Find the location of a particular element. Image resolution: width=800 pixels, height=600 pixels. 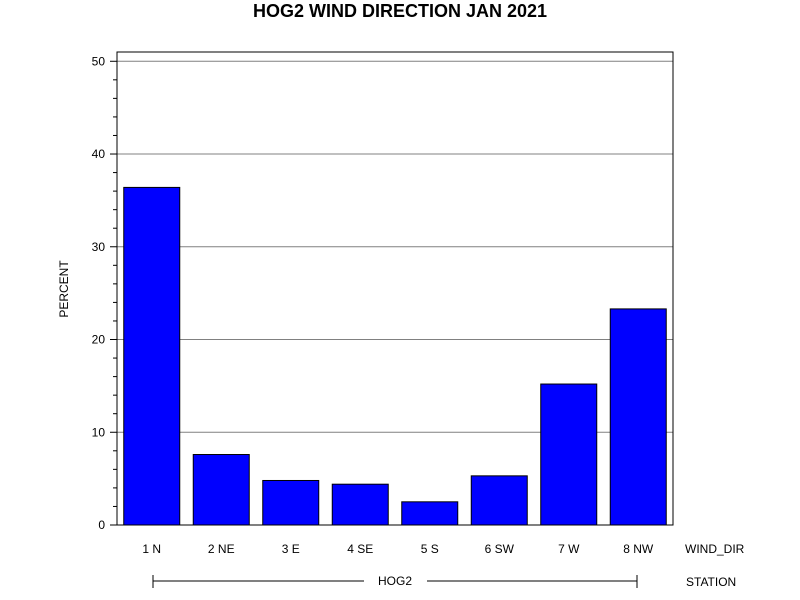

y-axis-label: PERCENT is located at coordinates (64, 289).